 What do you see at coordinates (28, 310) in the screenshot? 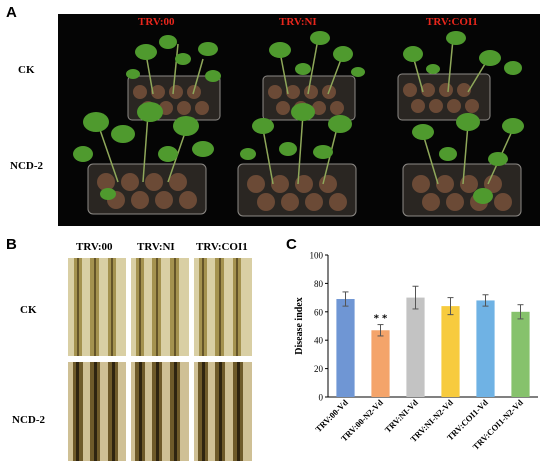
I see `panel-b-row-label-ck: CK` at bounding box center [28, 310].